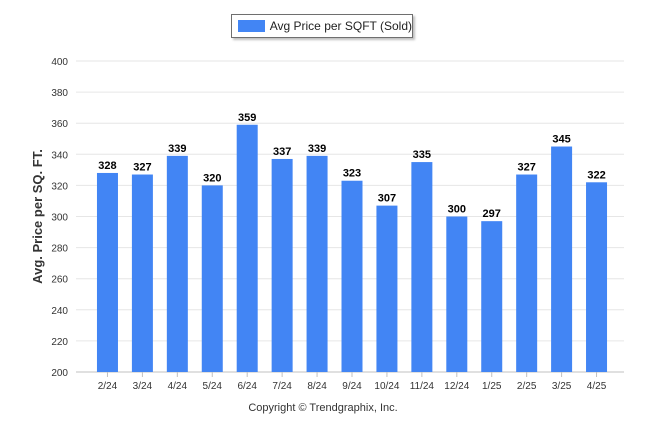 The width and height of the screenshot is (646, 434). I want to click on bar-value-label: 328, so click(107, 166).